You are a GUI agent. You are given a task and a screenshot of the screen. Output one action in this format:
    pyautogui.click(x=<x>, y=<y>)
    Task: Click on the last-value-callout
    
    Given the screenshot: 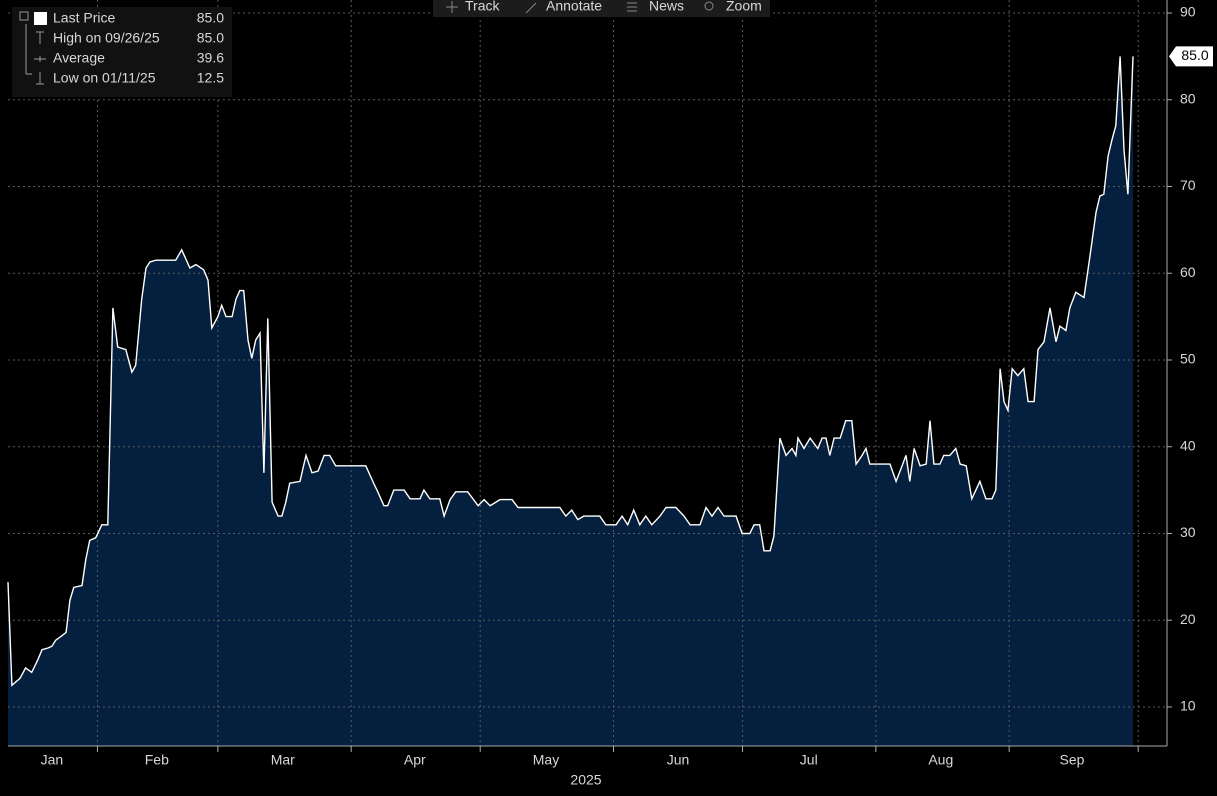 What is the action you would take?
    pyautogui.click(x=1191, y=56)
    